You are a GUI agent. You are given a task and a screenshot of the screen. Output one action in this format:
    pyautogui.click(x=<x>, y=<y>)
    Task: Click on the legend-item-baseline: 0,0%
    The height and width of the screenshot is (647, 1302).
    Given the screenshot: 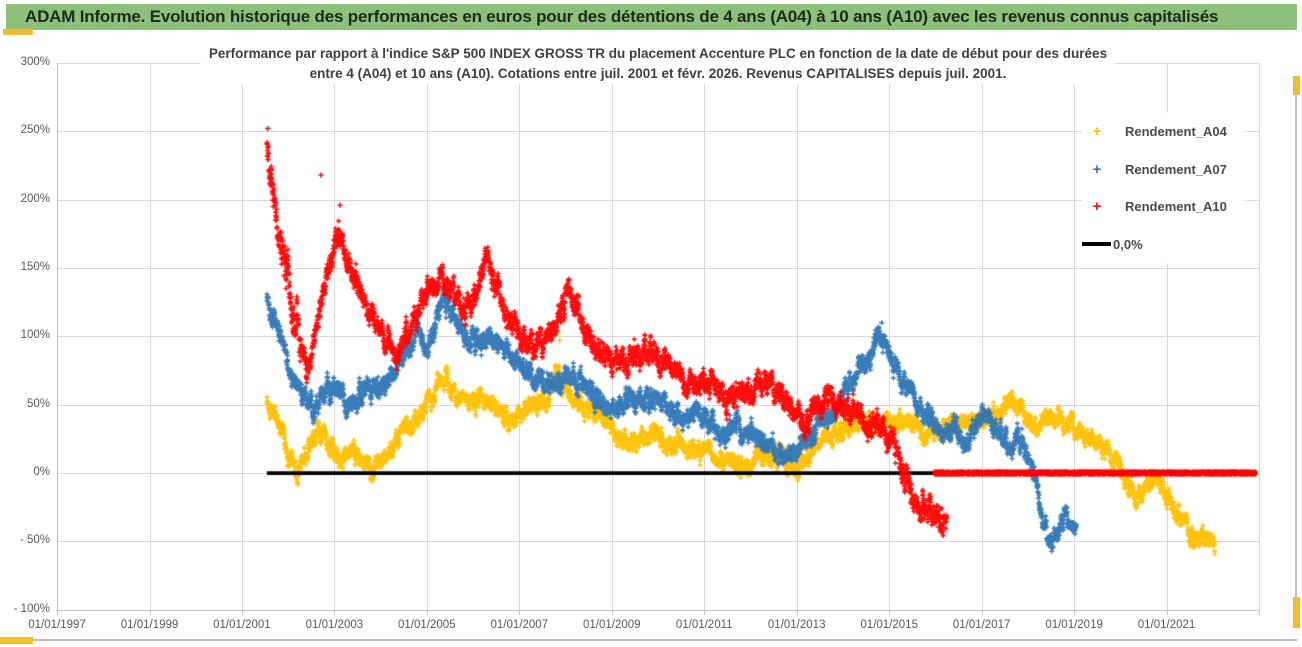 What is the action you would take?
    pyautogui.click(x=1154, y=245)
    